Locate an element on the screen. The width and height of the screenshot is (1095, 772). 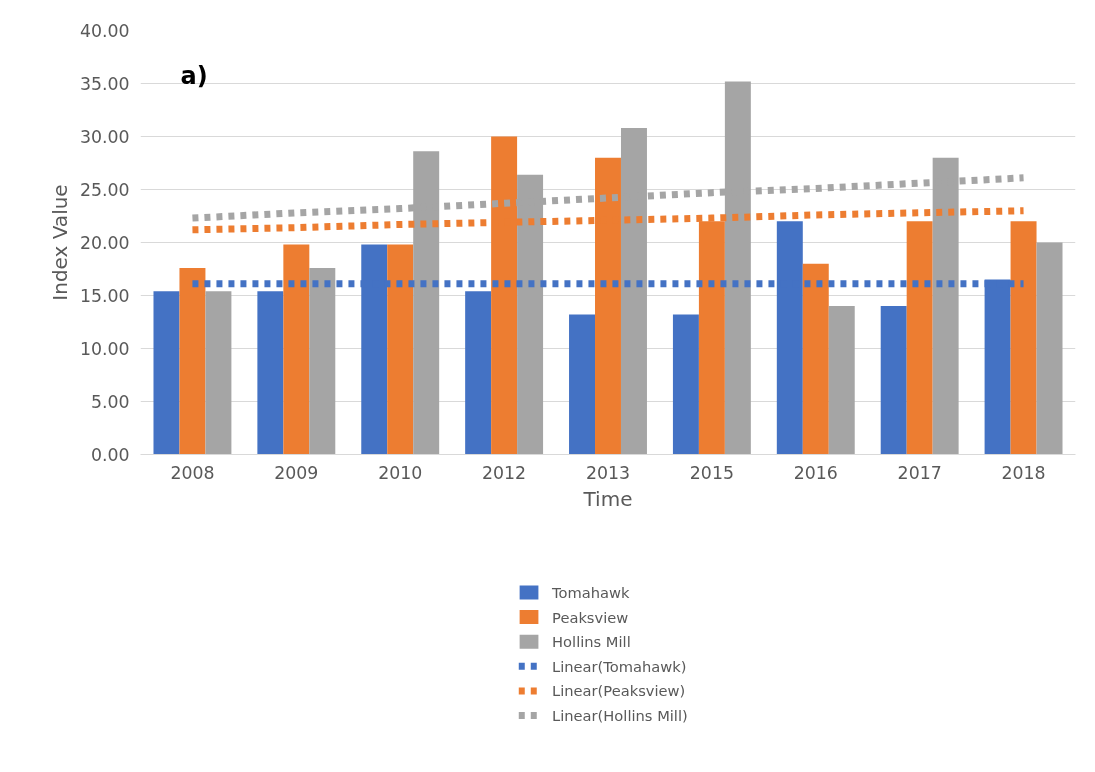
y-tick-label: 0.00 is located at coordinates (110, 455).